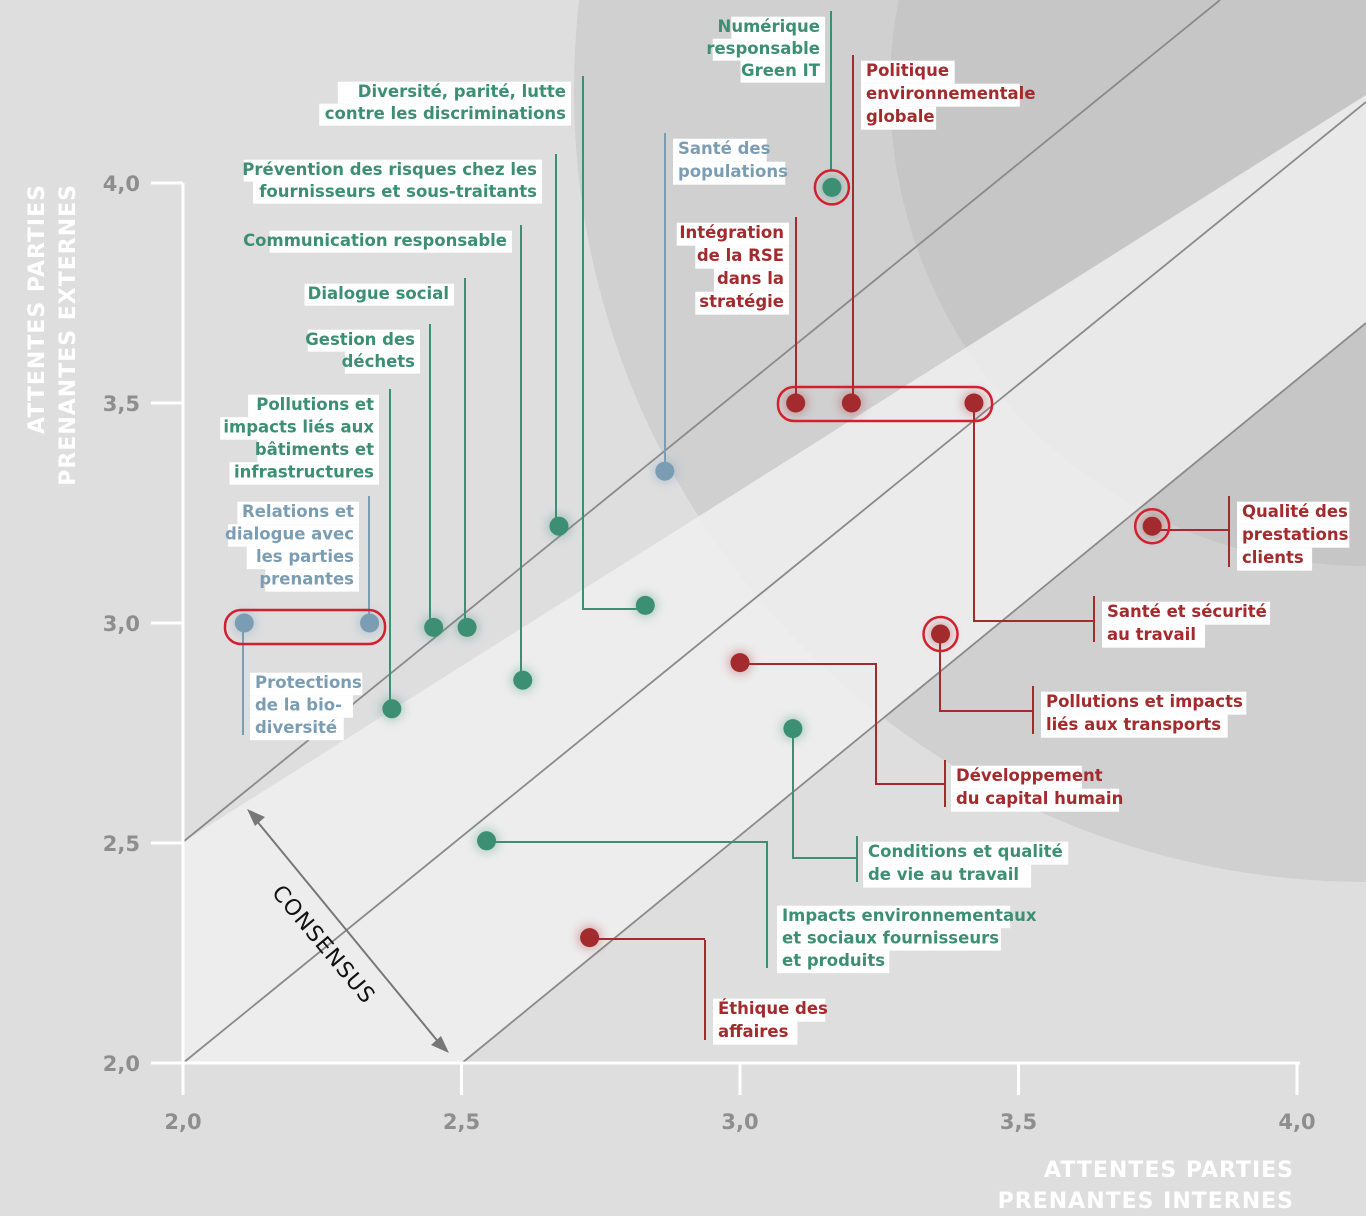  I want to click on point-label: de la bio-, so click(298, 704).